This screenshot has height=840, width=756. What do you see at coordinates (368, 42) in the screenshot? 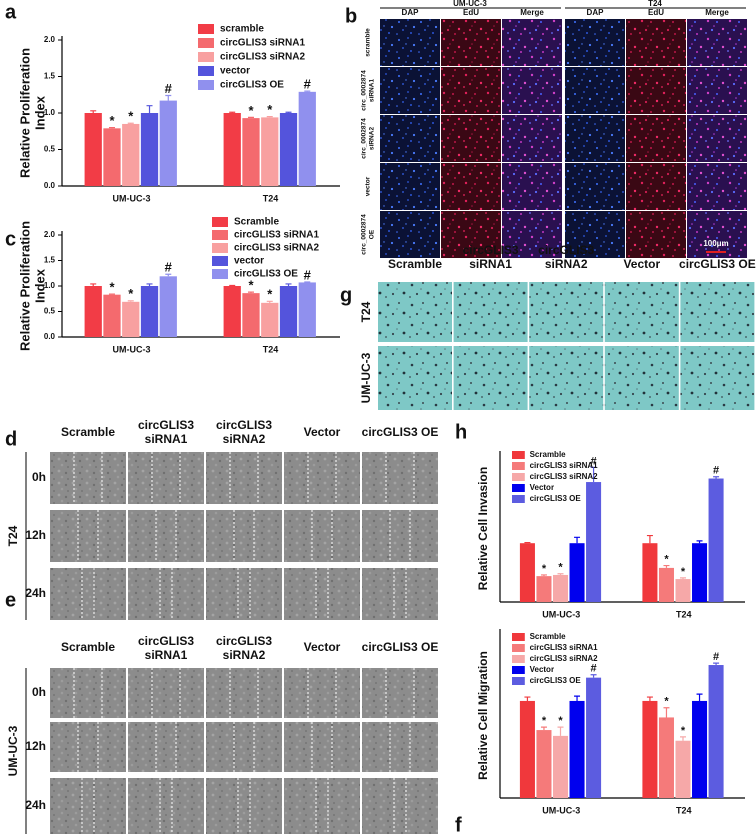
I see `row-label: scramble` at bounding box center [368, 42].